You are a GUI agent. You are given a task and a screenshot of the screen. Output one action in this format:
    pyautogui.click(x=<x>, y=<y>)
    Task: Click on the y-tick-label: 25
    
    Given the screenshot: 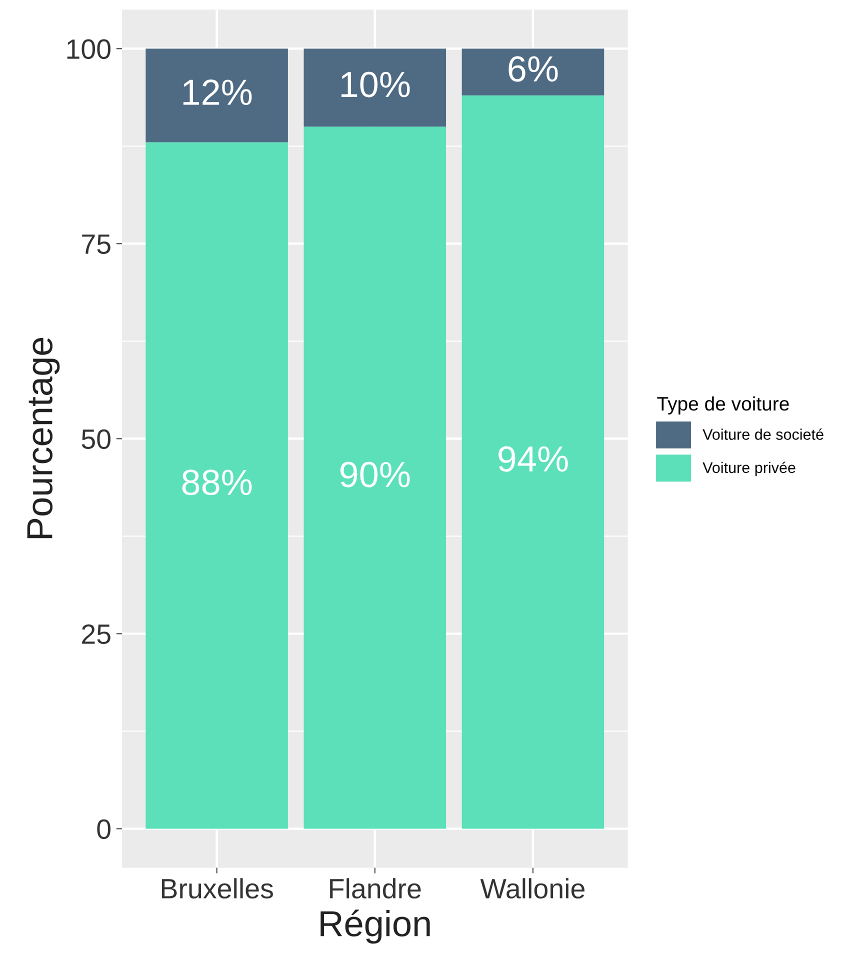 What is the action you would take?
    pyautogui.click(x=96, y=634)
    